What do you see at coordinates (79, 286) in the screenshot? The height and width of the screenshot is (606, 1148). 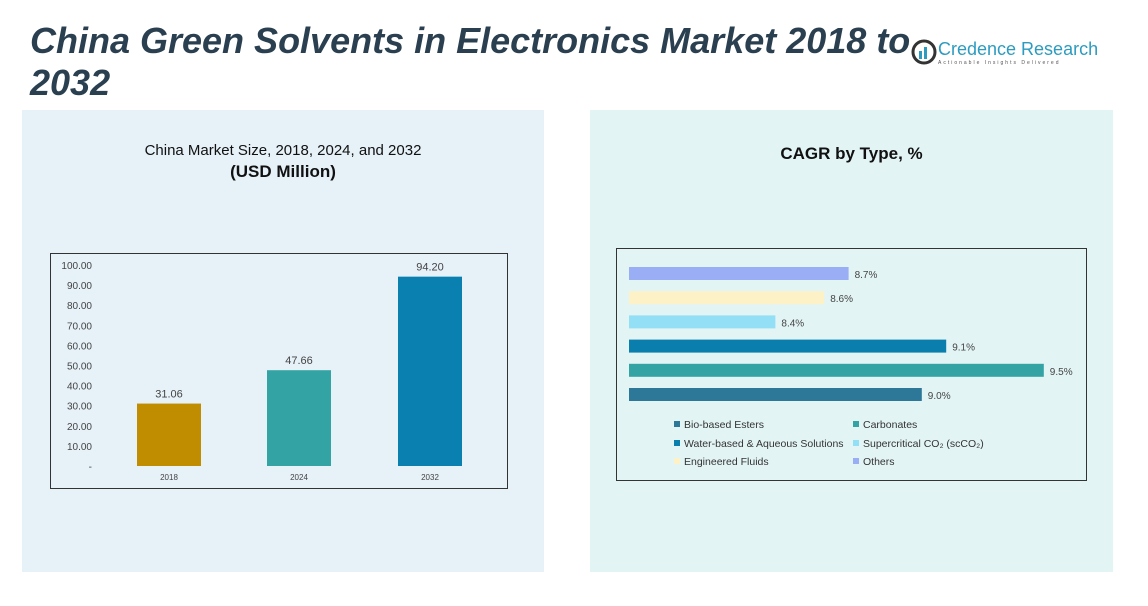 I see `y-tick-label: 90.00` at bounding box center [79, 286].